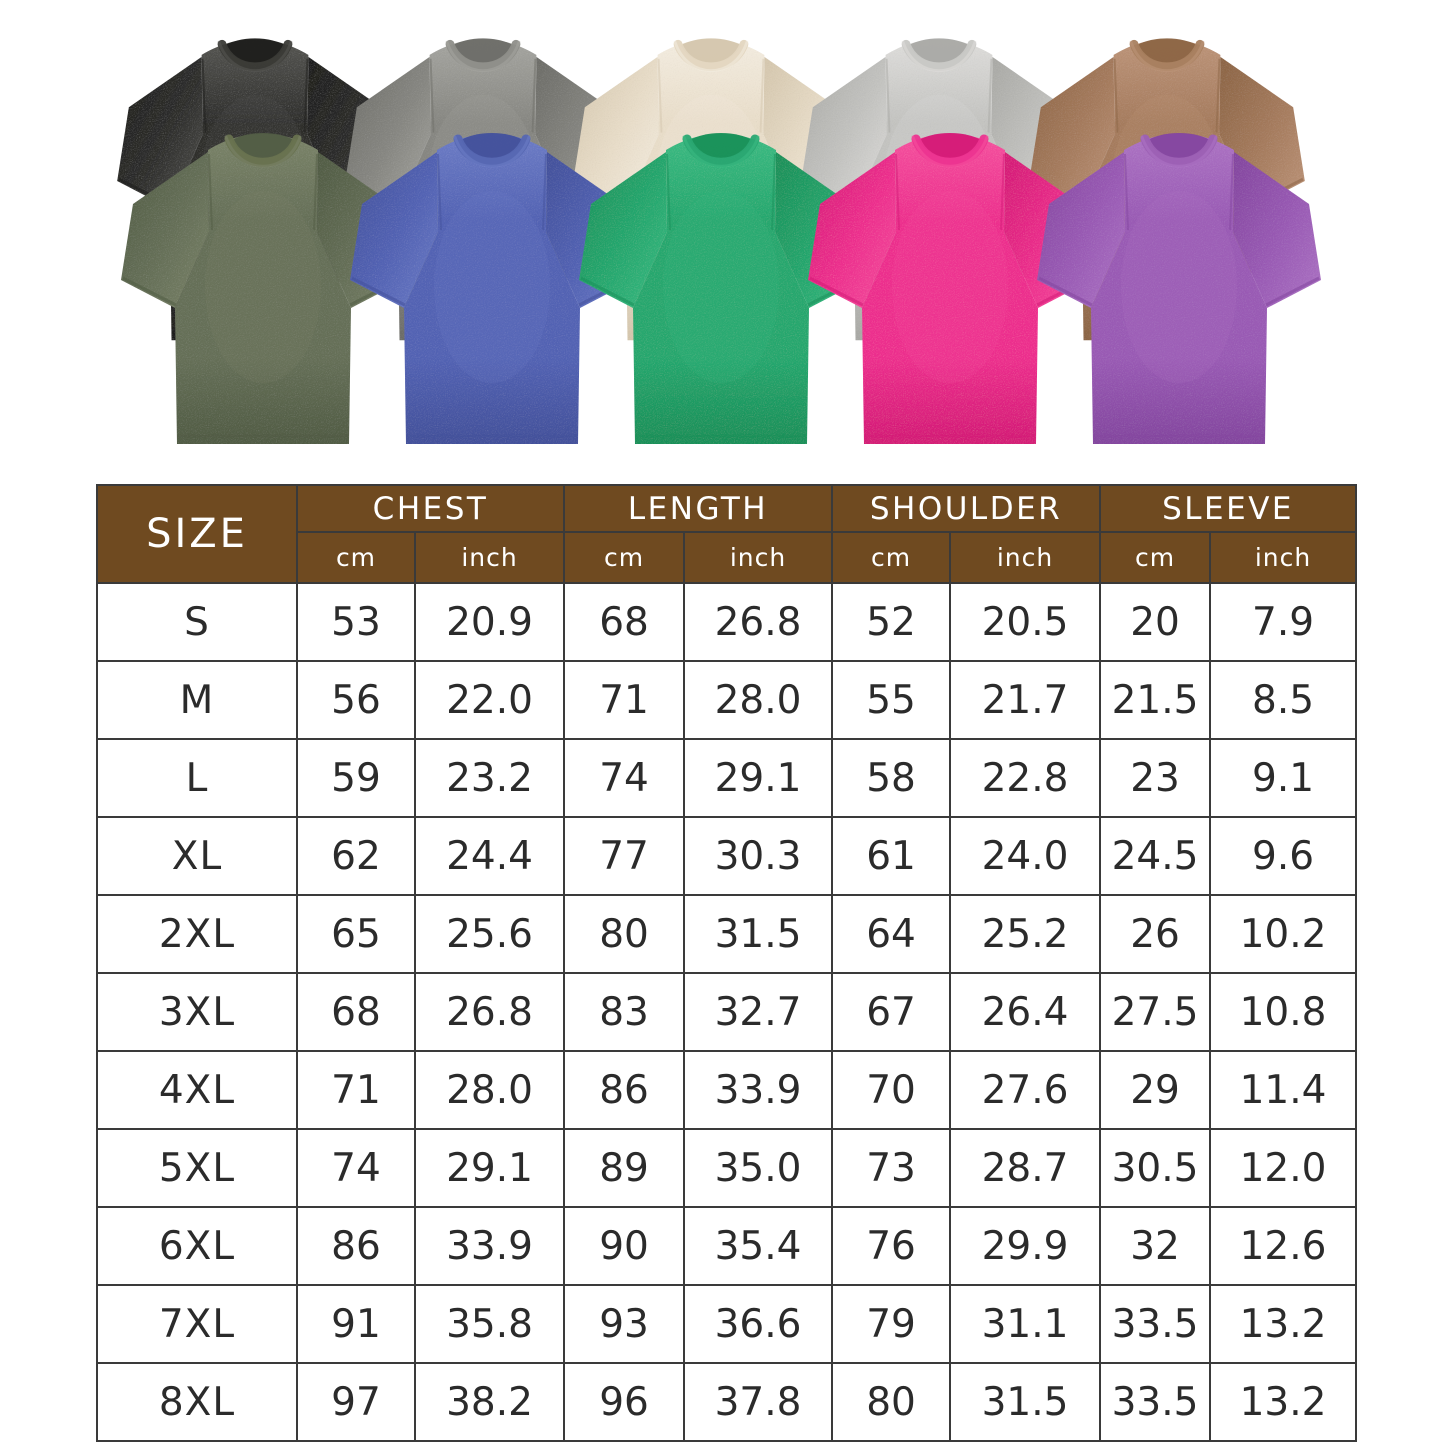  Describe the element at coordinates (492, 282) in the screenshot. I see `product-shirt-blue` at that location.